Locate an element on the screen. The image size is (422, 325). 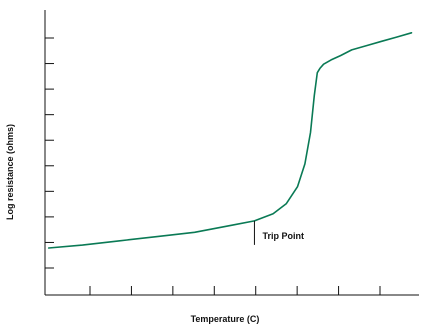
y-ticks is located at coordinates (49, 153).